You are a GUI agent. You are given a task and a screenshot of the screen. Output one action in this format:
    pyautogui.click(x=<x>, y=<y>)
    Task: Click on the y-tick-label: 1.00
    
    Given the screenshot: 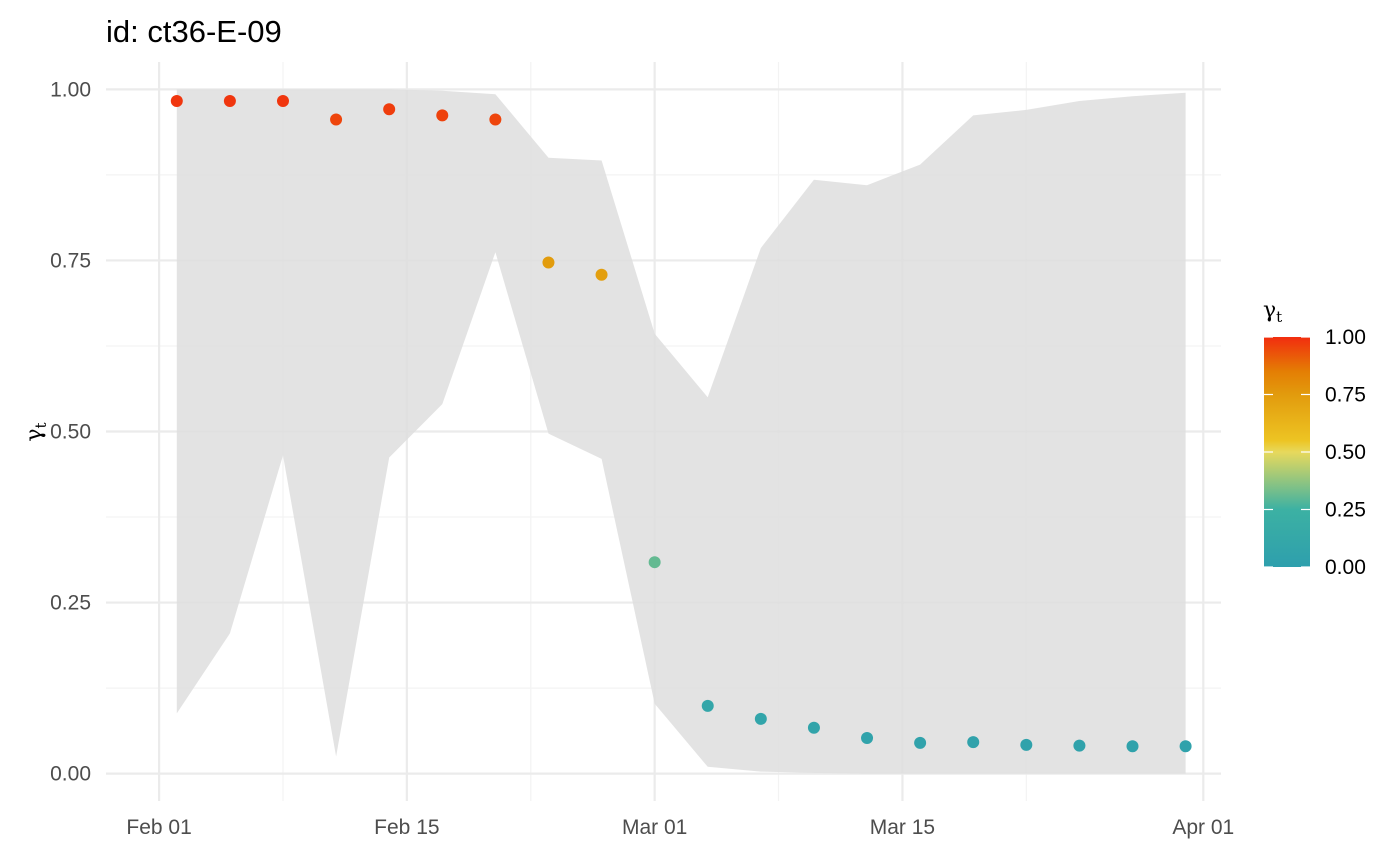 What is the action you would take?
    pyautogui.click(x=70, y=89)
    